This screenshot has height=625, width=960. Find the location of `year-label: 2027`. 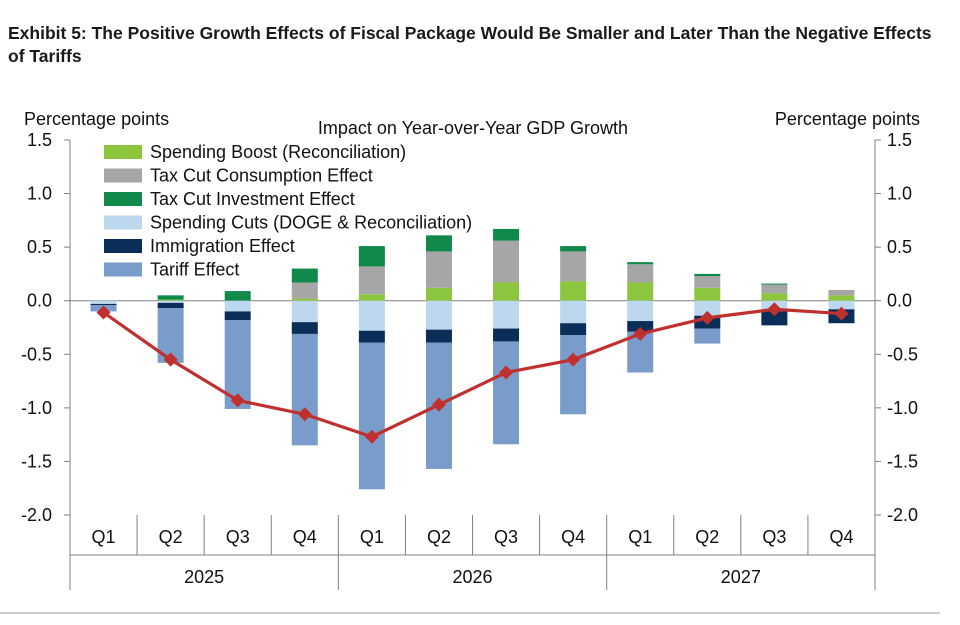

year-label: 2027 is located at coordinates (741, 577).